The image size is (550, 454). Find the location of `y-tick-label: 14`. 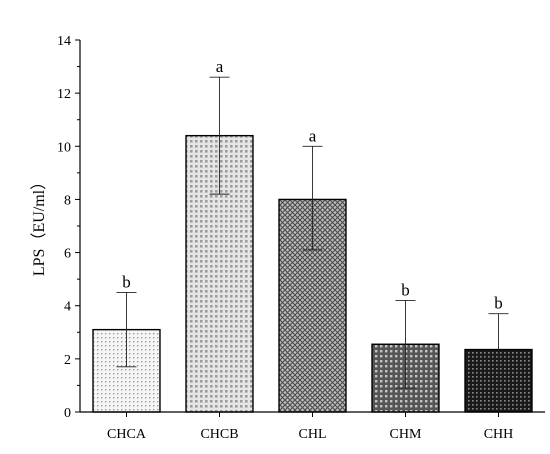

y-tick-label: 14 is located at coordinates (64, 41).